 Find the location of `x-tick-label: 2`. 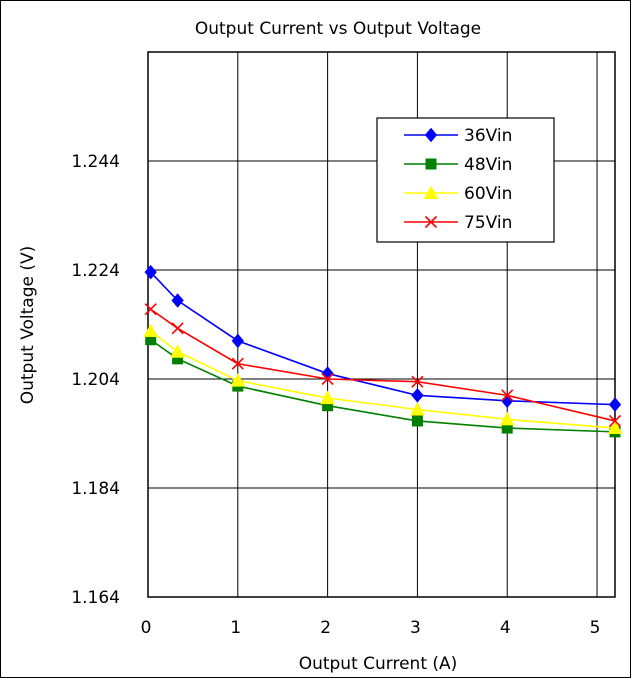

x-tick-label: 2 is located at coordinates (325, 628).